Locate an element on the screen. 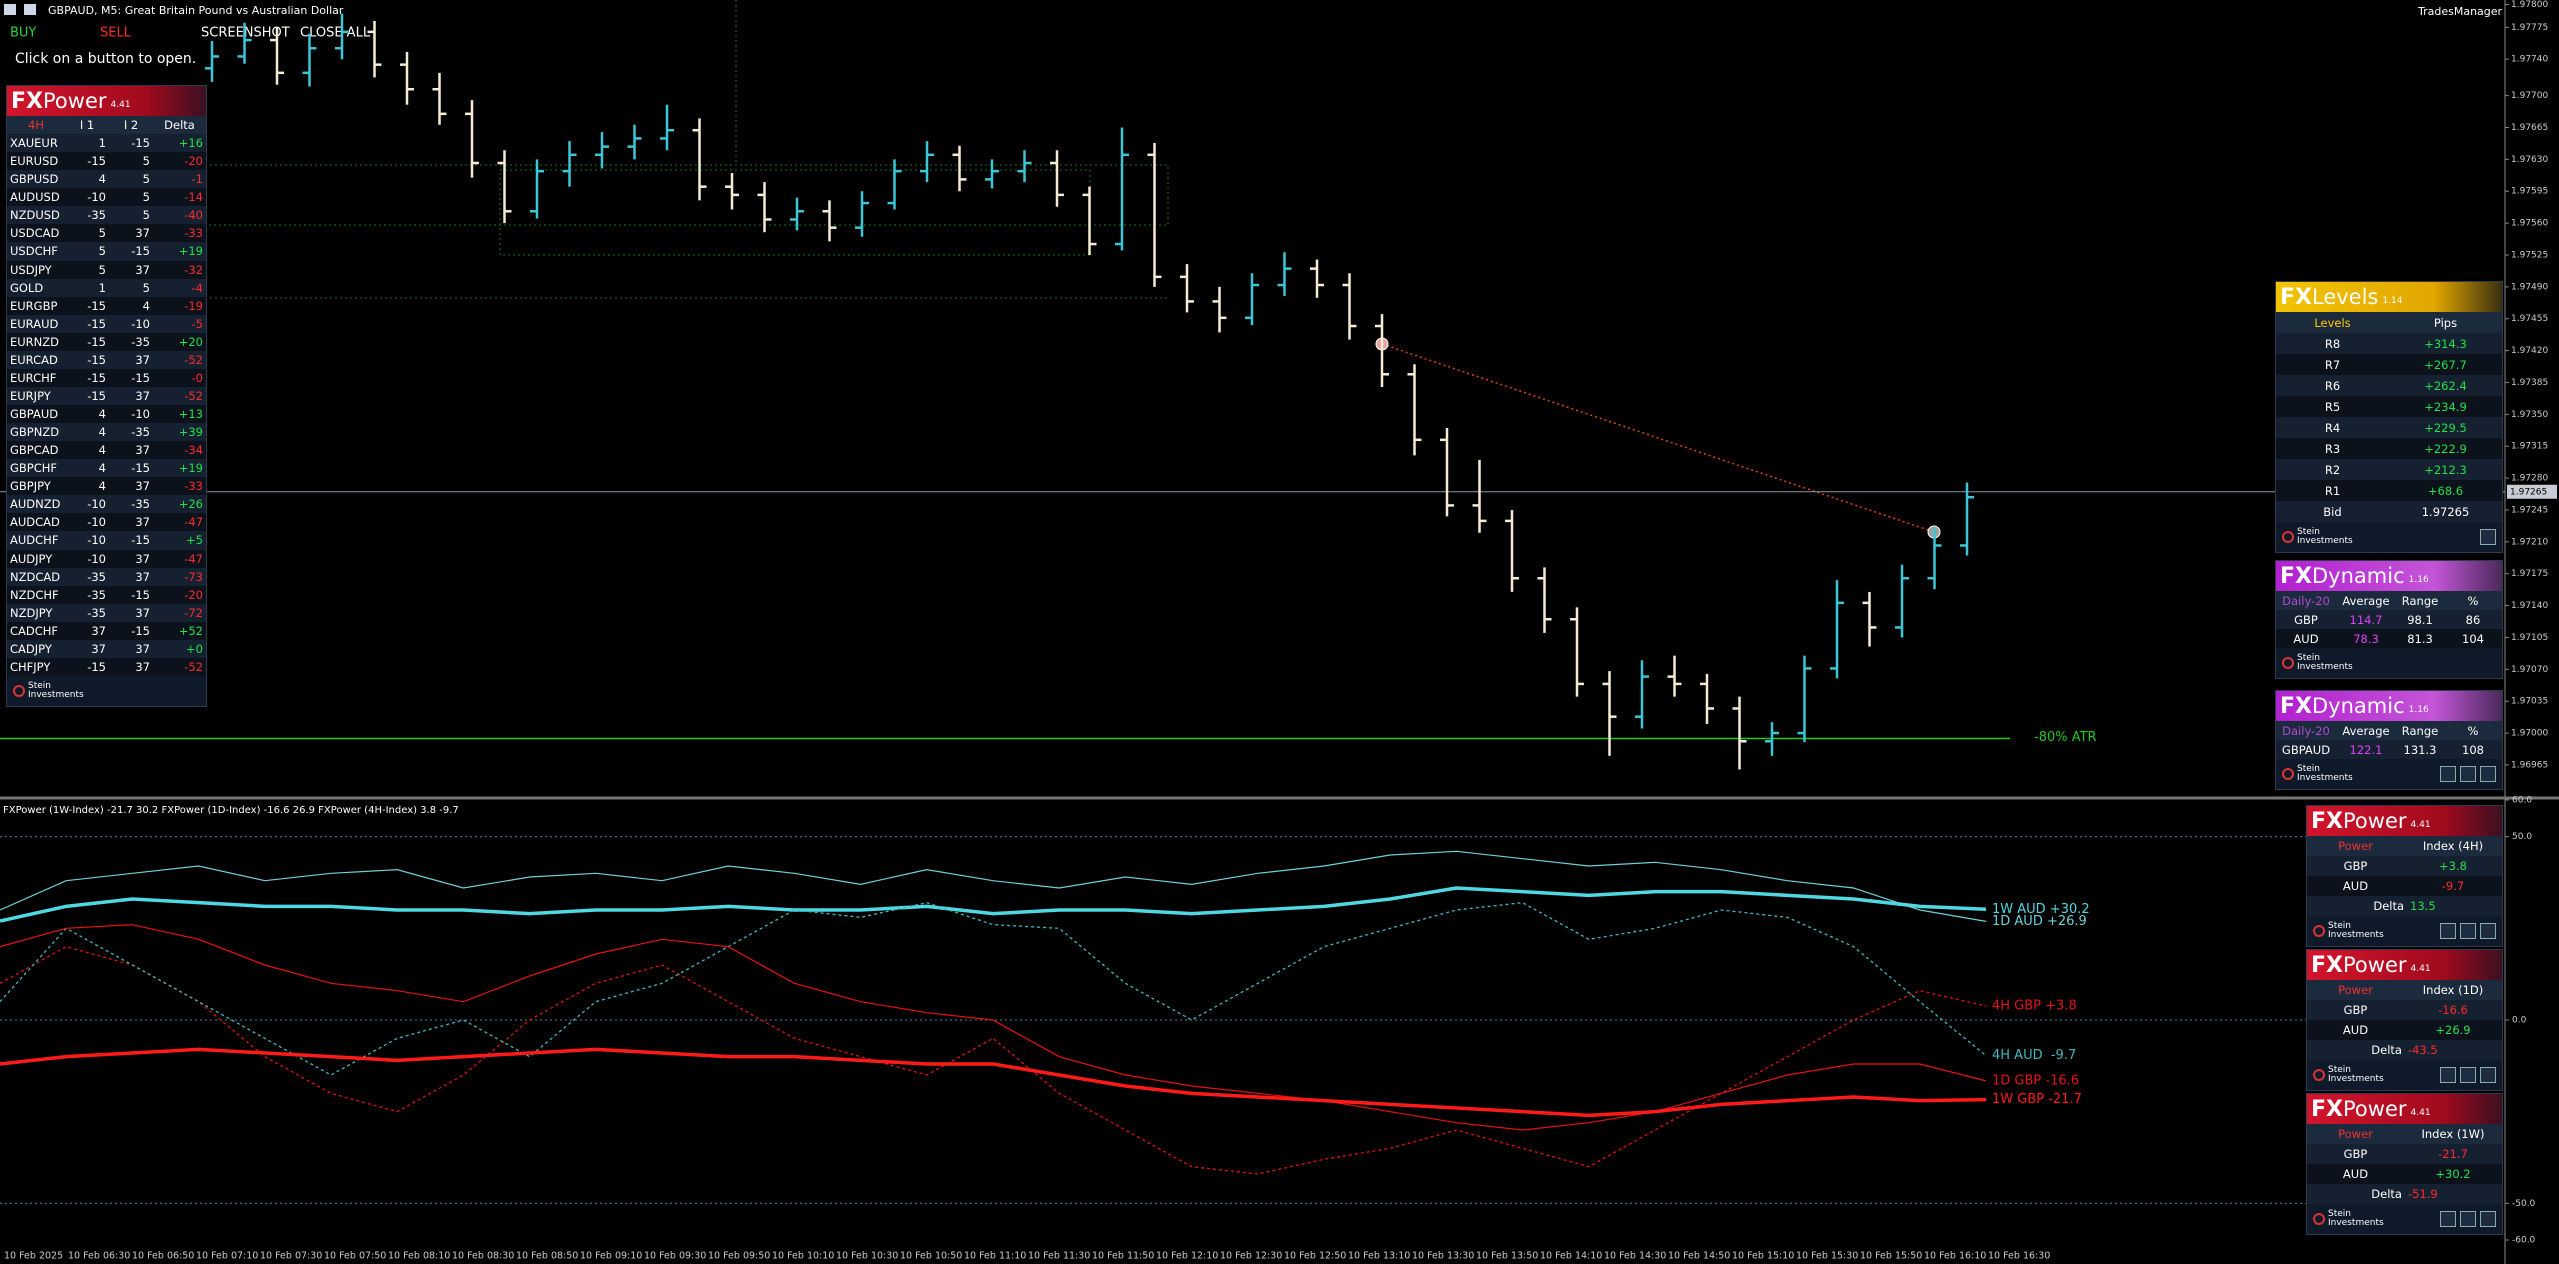  table-row: AUD 78.3 81.3 104 is located at coordinates (2389, 638).